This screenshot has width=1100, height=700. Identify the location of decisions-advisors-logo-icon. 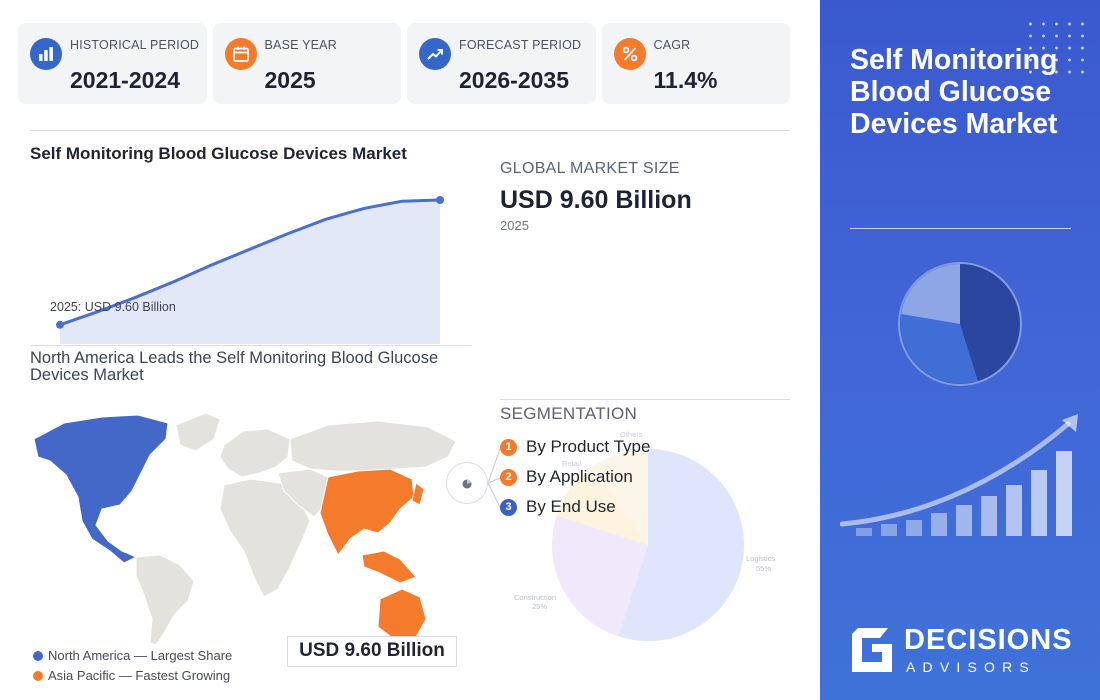
(872, 650).